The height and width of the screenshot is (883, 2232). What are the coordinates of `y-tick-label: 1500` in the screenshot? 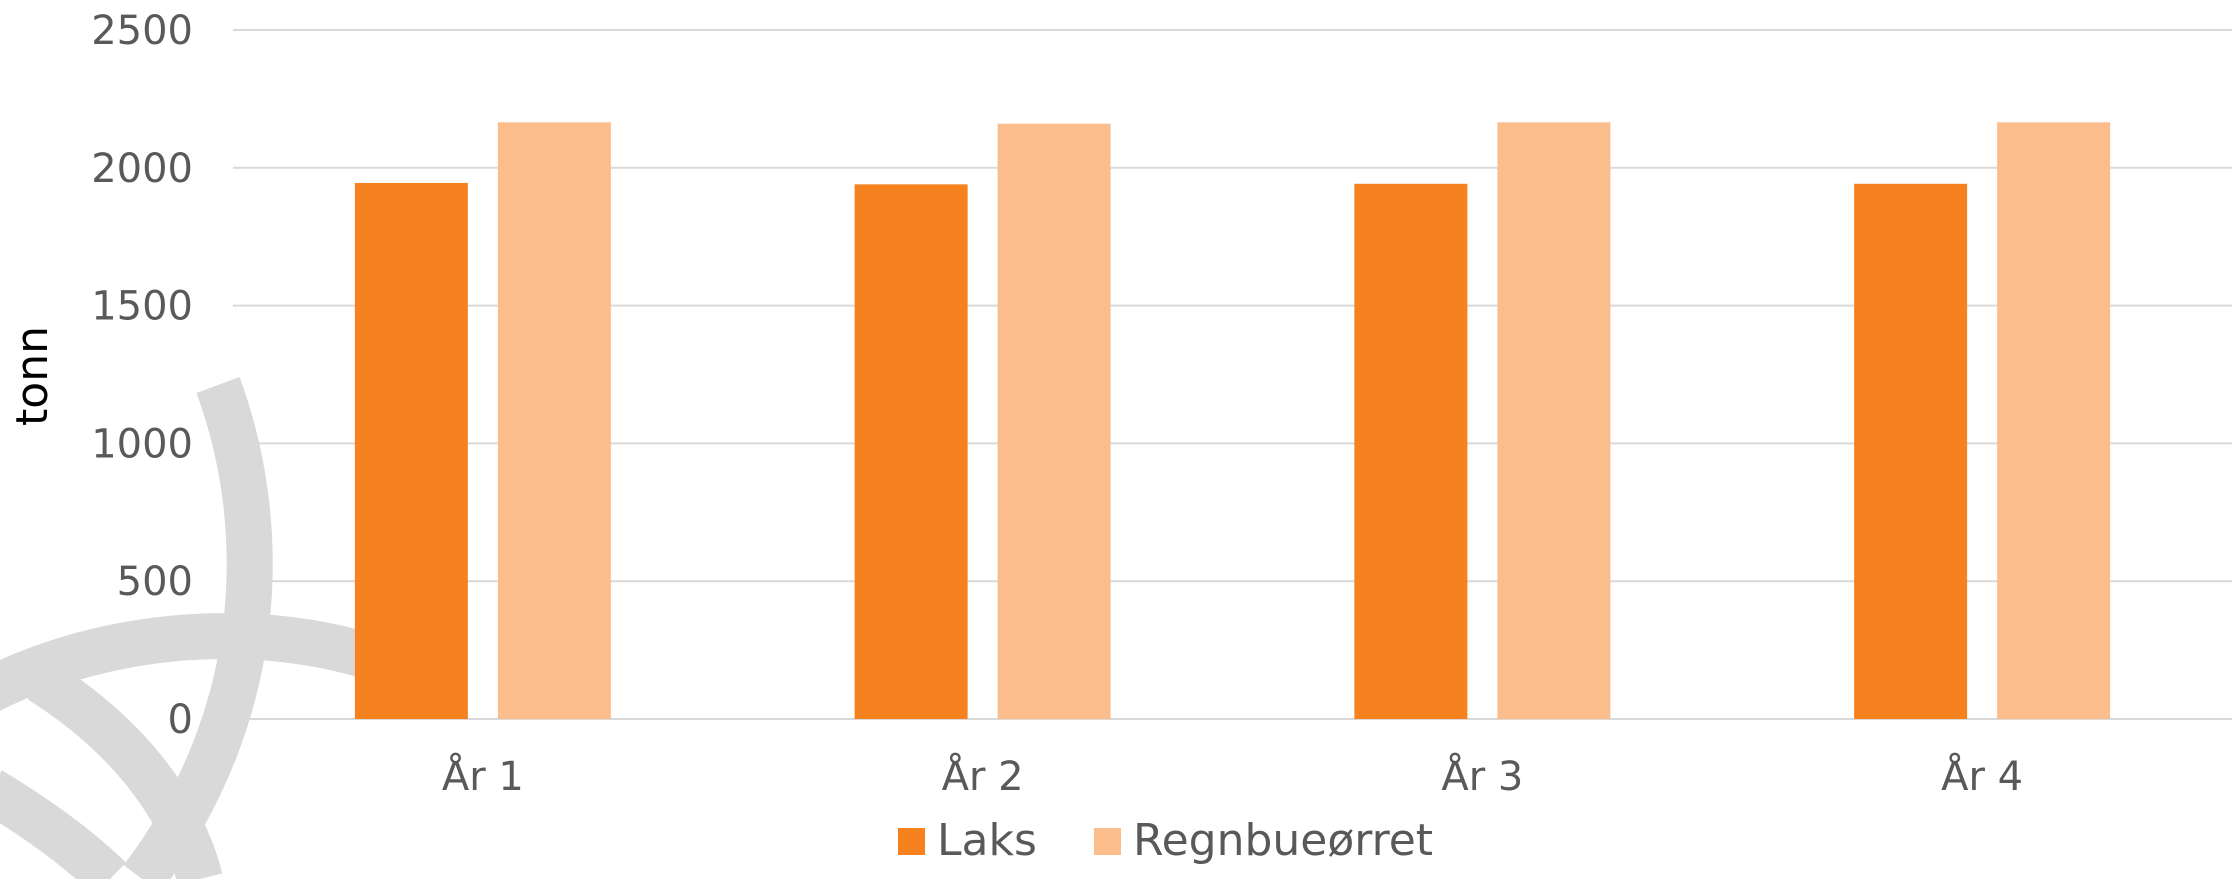 It's located at (142, 307).